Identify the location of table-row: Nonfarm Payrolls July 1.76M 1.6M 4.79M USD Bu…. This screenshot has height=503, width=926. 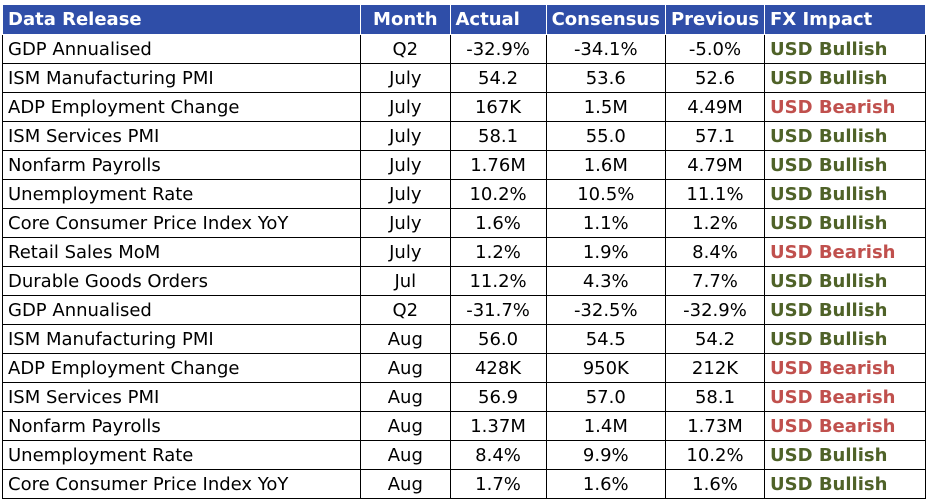
(463, 165).